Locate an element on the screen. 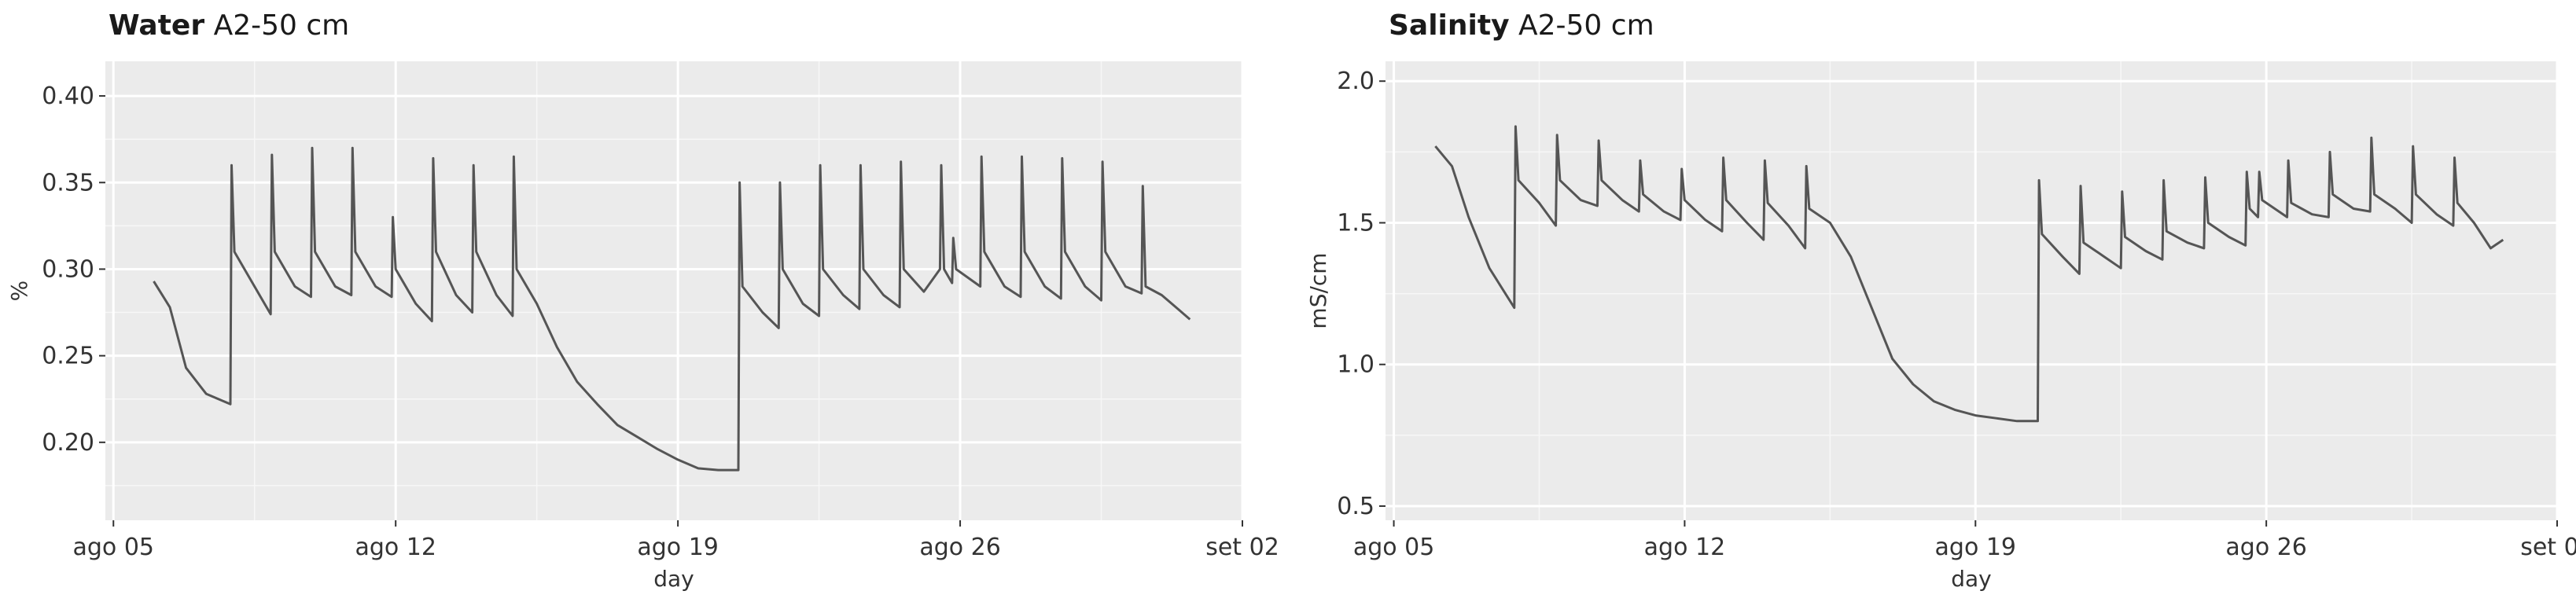  chart-title-main: Salinity is located at coordinates (1449, 25).